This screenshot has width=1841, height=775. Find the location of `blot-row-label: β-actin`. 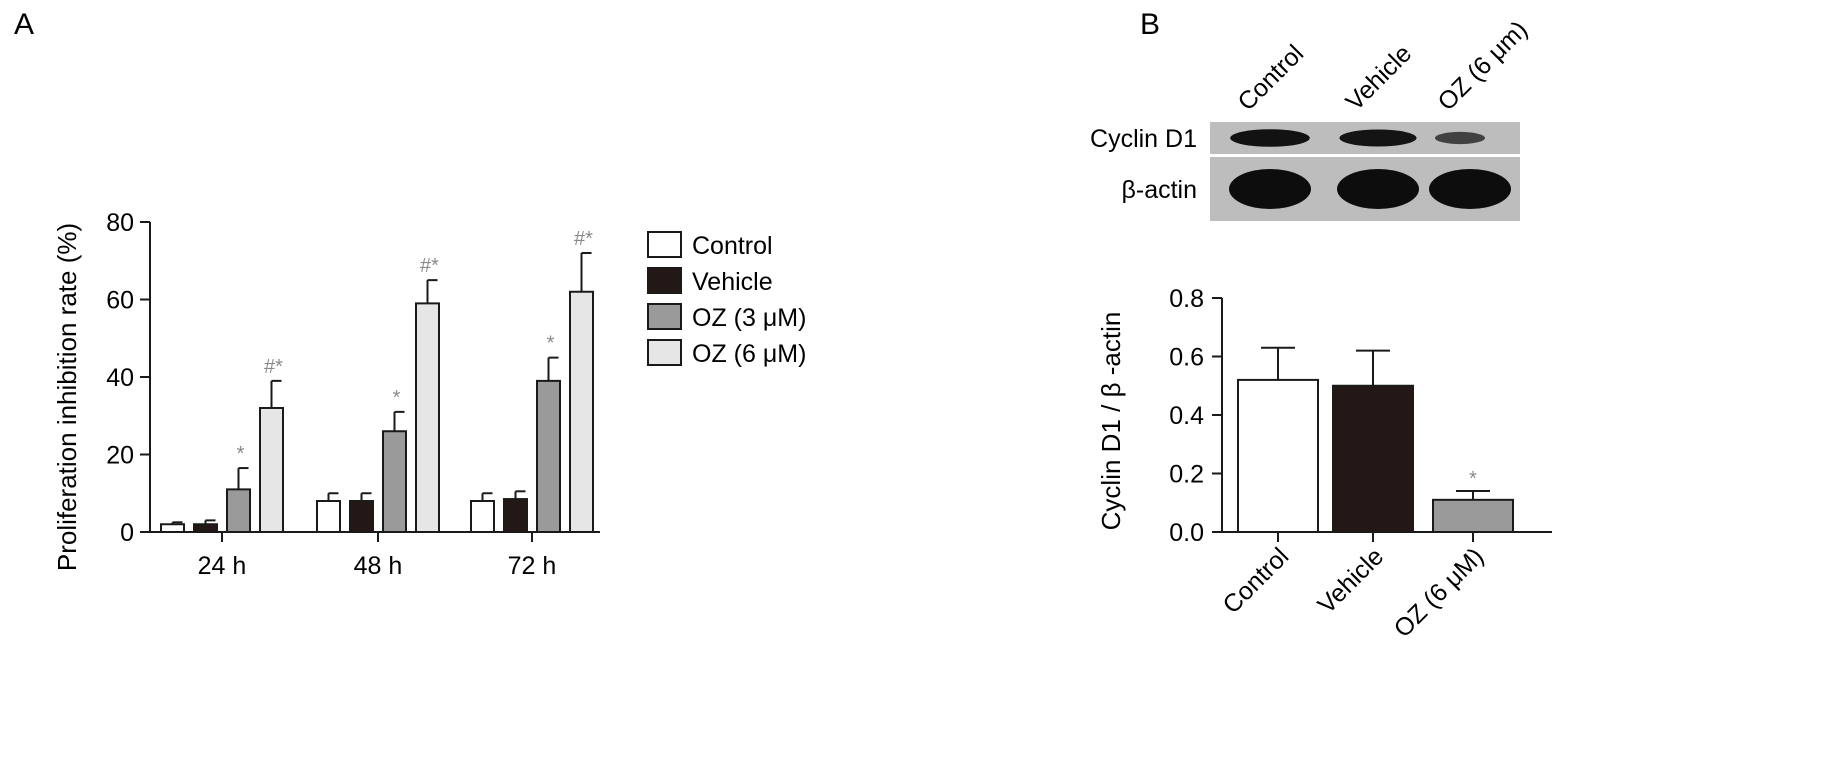

blot-row-label: β-actin is located at coordinates (1159, 190).